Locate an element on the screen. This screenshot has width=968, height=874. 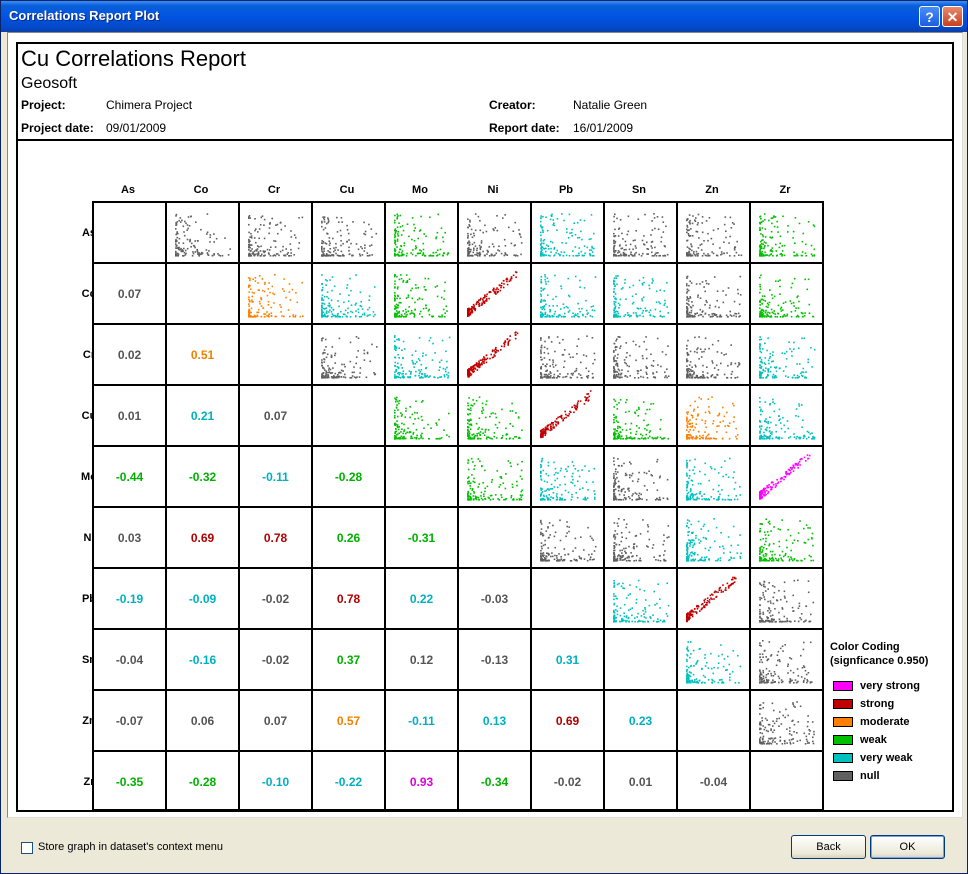
scatter-thumbnail is located at coordinates (641, 357).